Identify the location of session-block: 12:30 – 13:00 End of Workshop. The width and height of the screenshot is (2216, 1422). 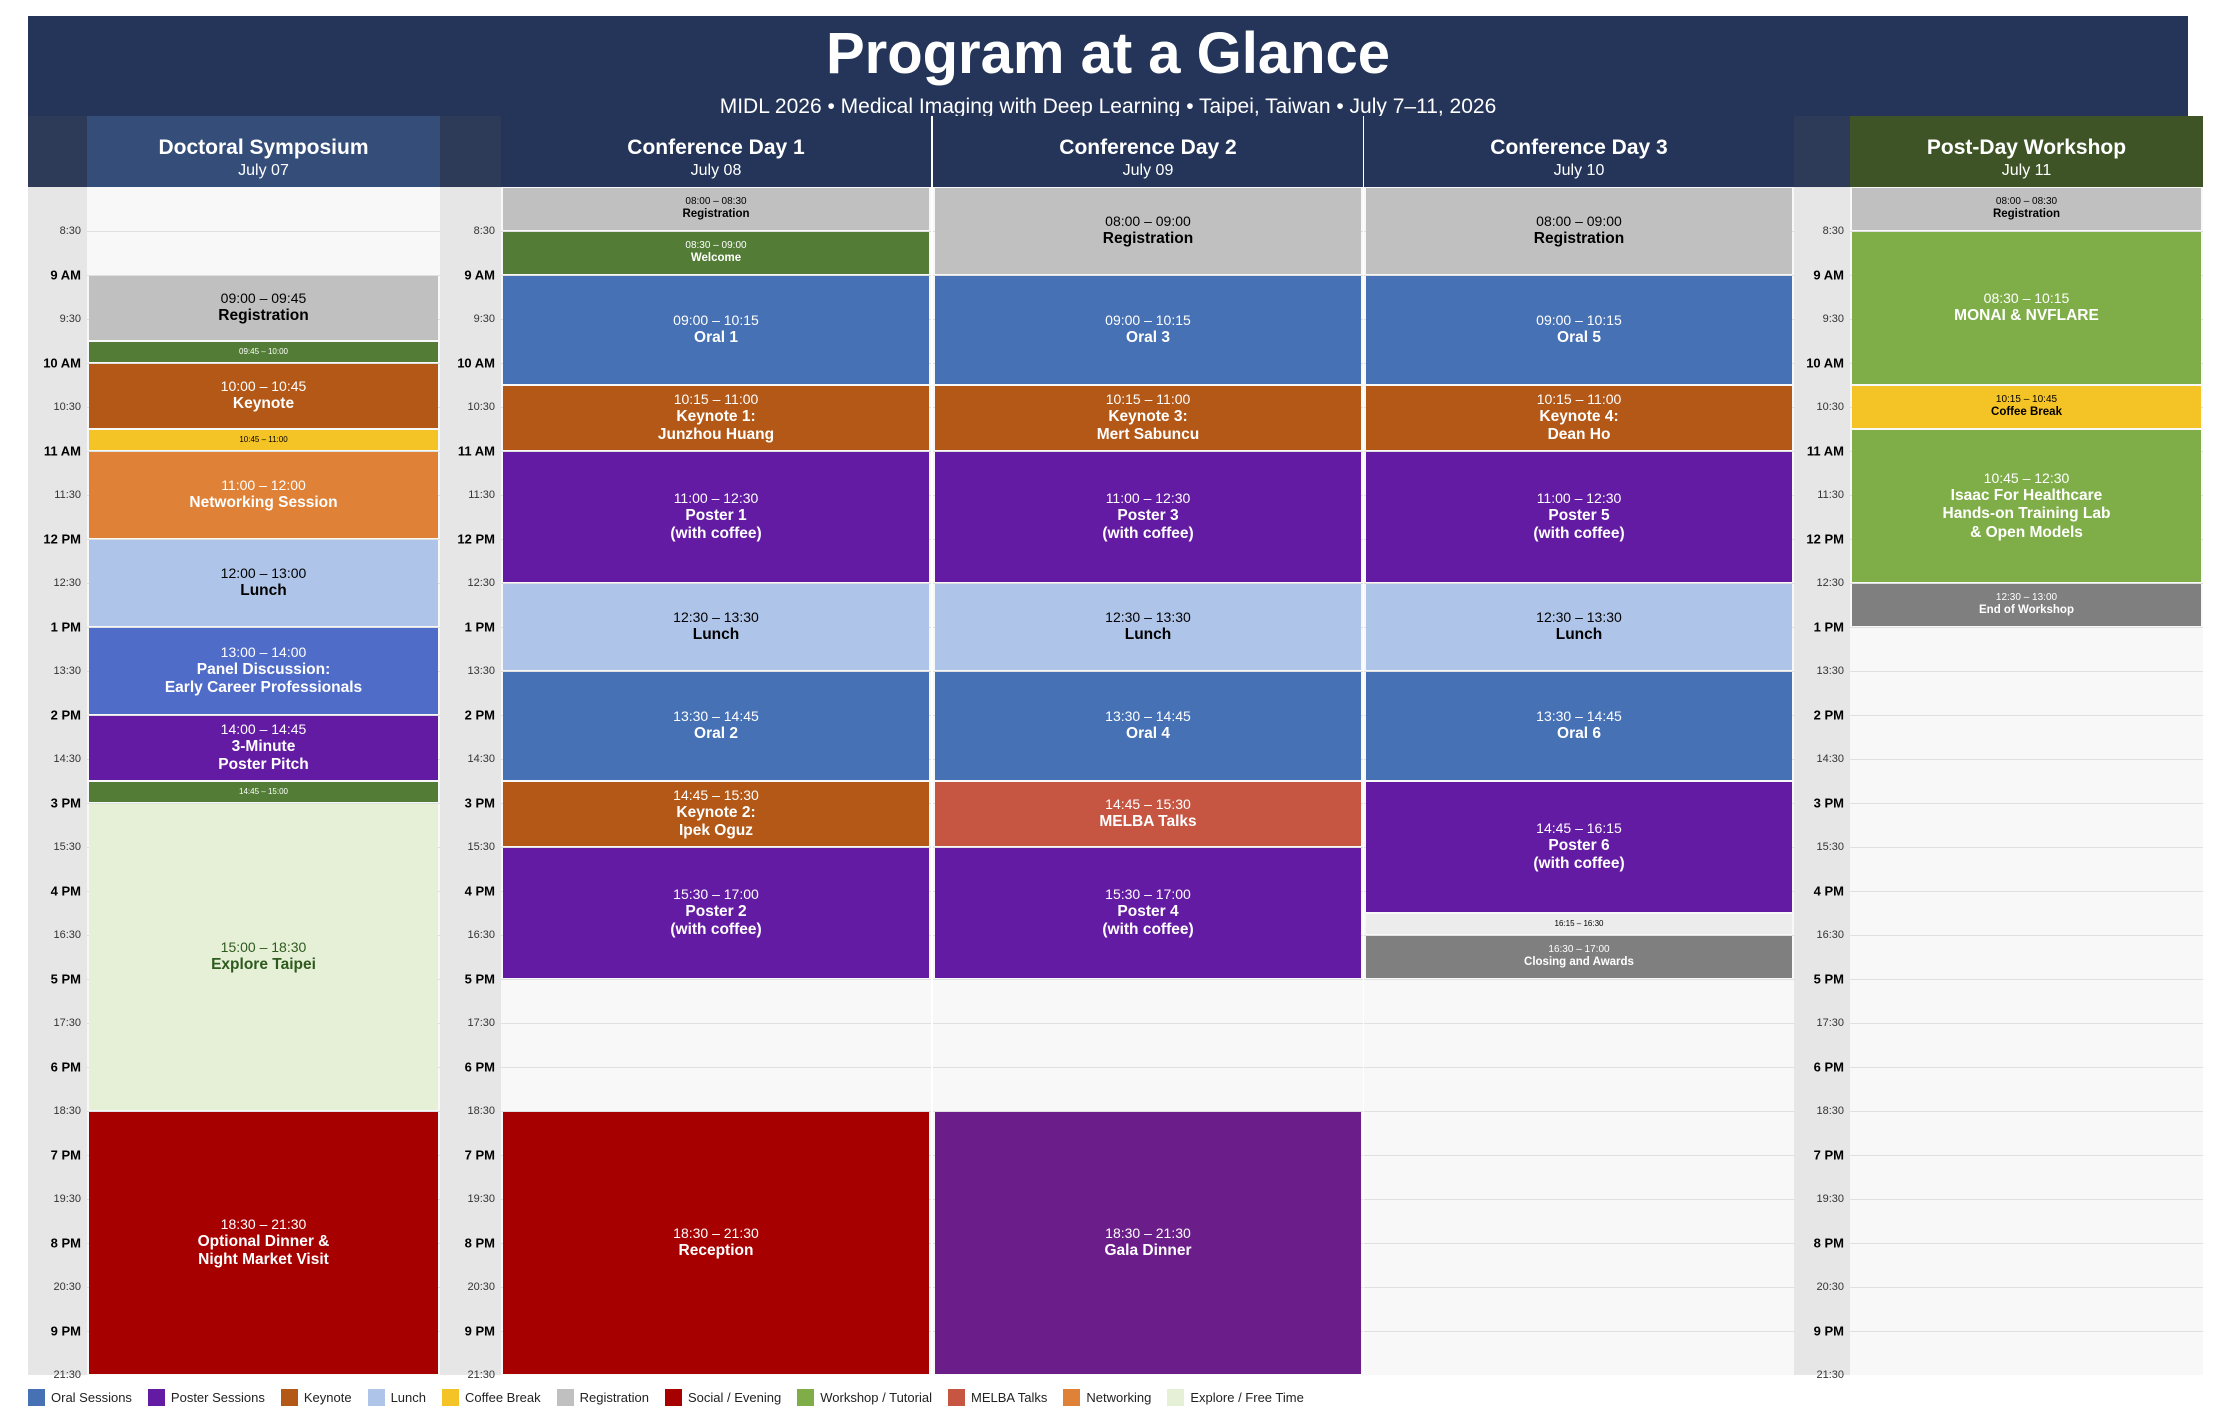
(2026, 605).